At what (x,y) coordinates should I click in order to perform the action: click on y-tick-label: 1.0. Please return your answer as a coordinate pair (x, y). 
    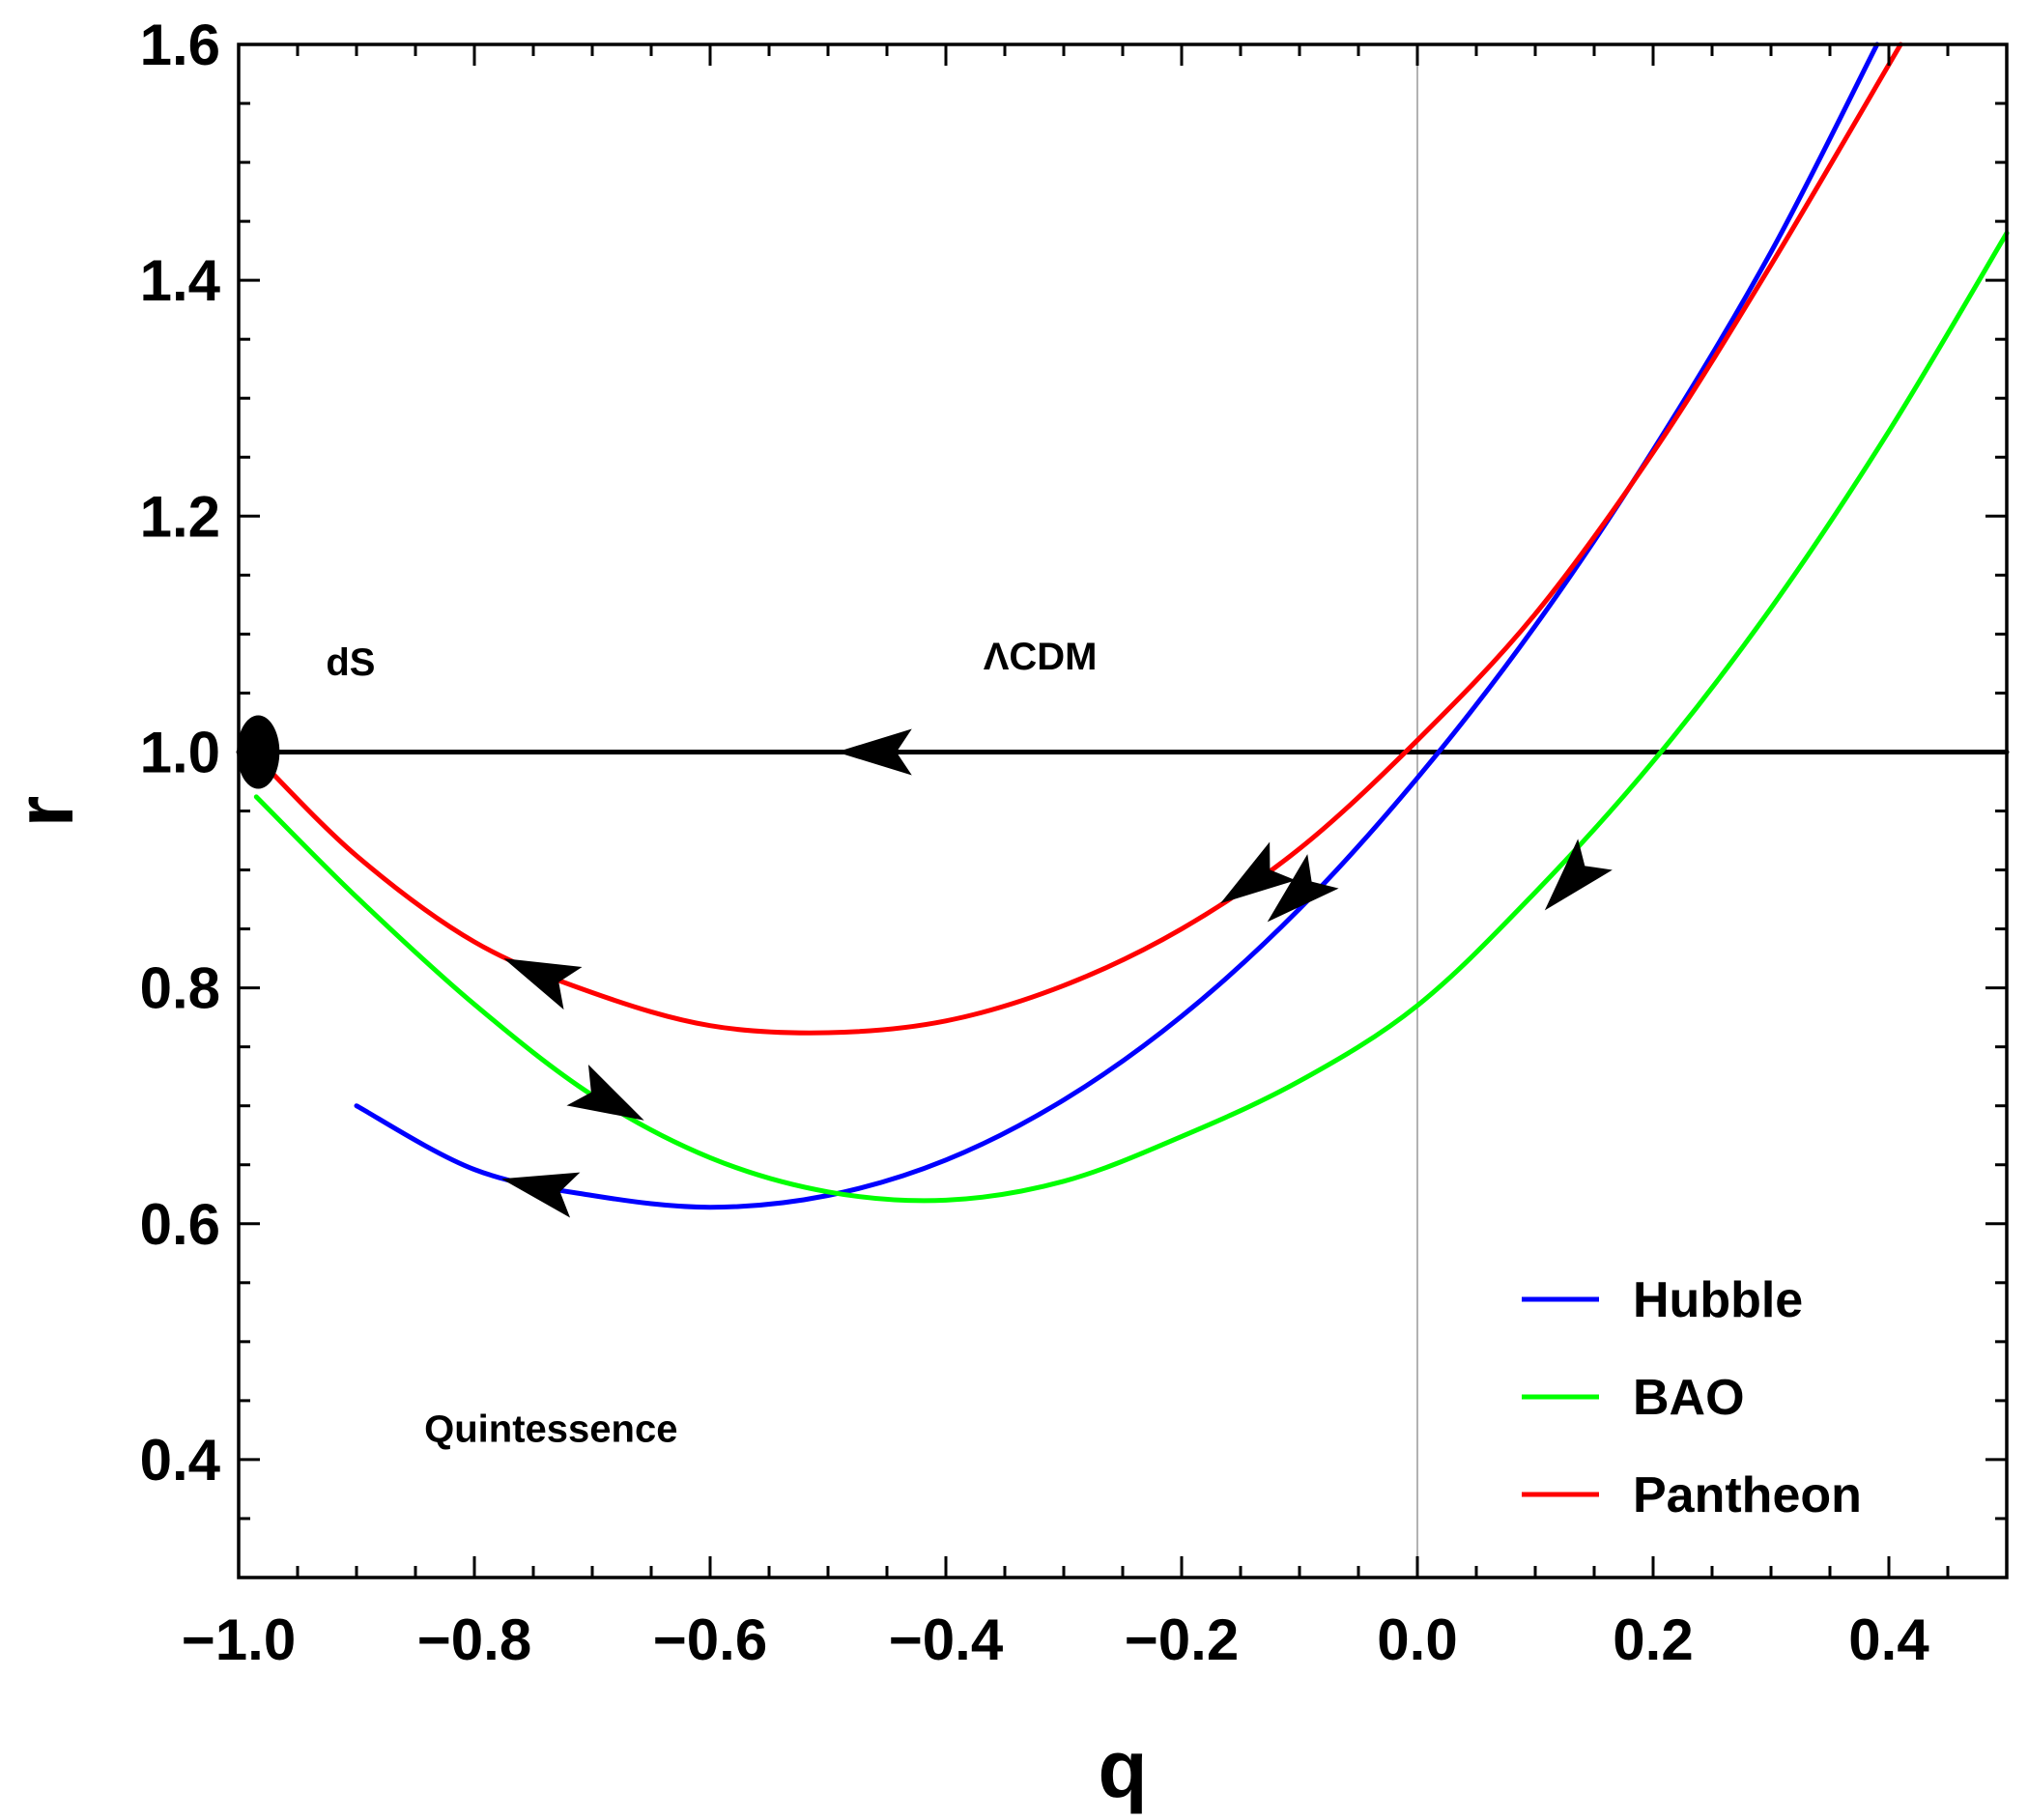
    Looking at the image, I should click on (180, 752).